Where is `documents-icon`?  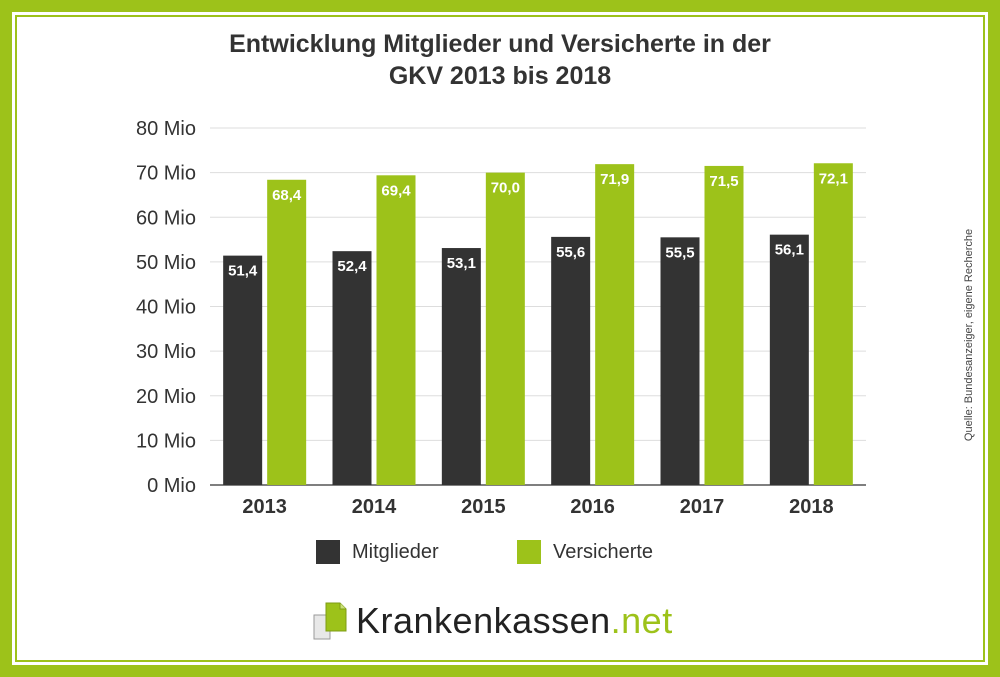 documents-icon is located at coordinates (330, 621).